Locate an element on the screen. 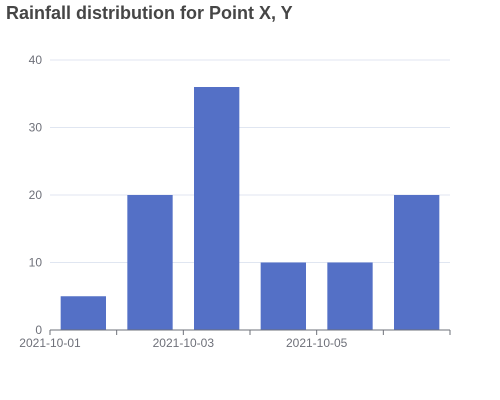 The height and width of the screenshot is (400, 500). y-tick-label: 40 is located at coordinates (36, 60).